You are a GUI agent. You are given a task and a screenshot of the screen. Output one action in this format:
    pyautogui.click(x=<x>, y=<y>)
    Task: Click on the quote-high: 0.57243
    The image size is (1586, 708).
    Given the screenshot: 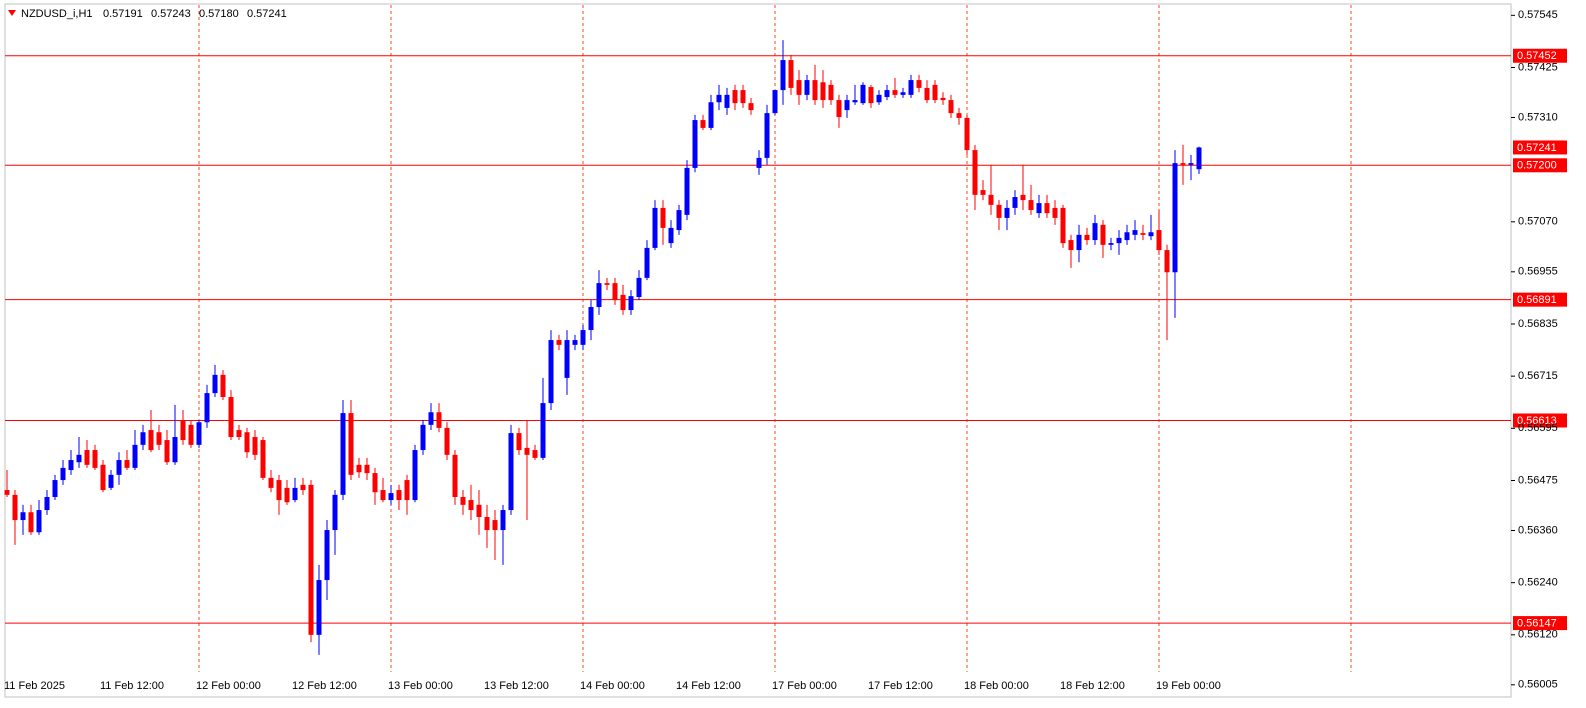 What is the action you would take?
    pyautogui.click(x=171, y=14)
    